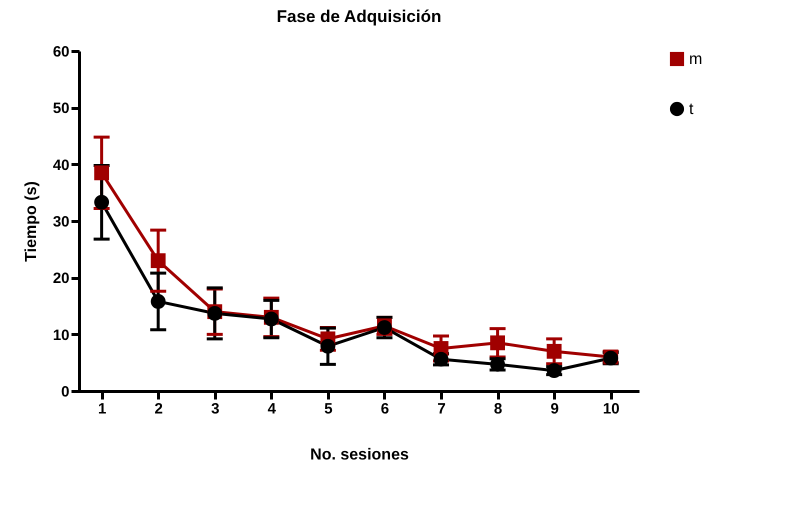 Image resolution: width=801 pixels, height=506 pixels. Describe the element at coordinates (65, 392) in the screenshot. I see `y-tick-label: 0` at that location.